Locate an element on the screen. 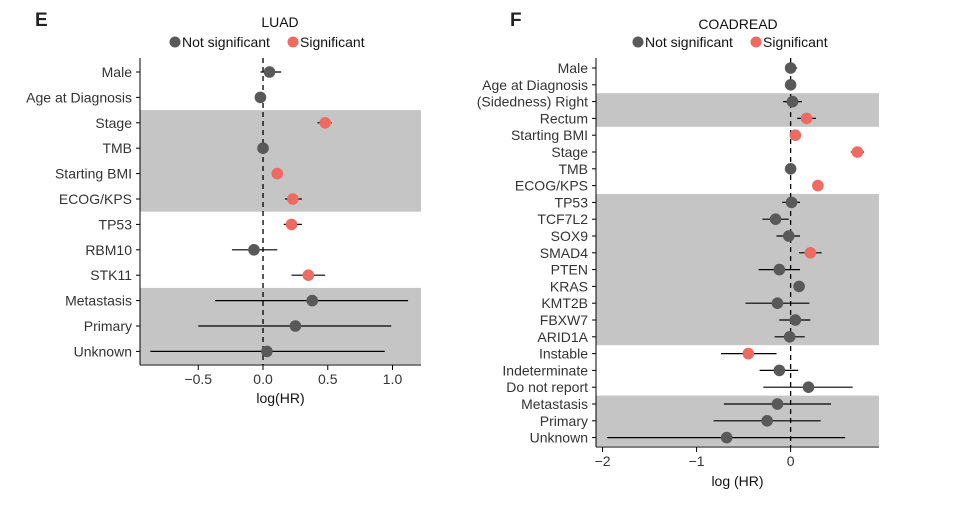 This screenshot has height=518, width=956. row-label-rectum: Rectum is located at coordinates (564, 118).